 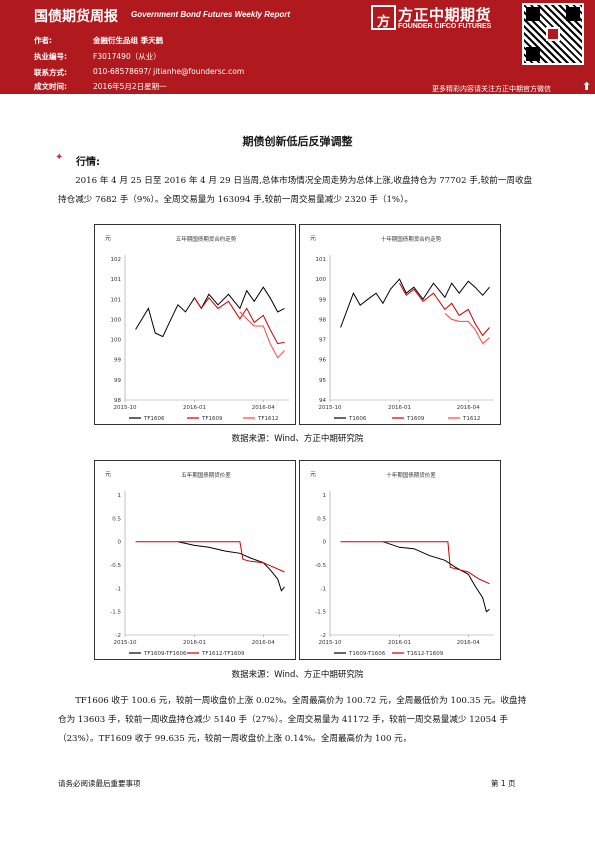 What do you see at coordinates (491, 89) in the screenshot?
I see `wechat-tagline: 更多精彩内容请关注方正中期官方微信` at bounding box center [491, 89].